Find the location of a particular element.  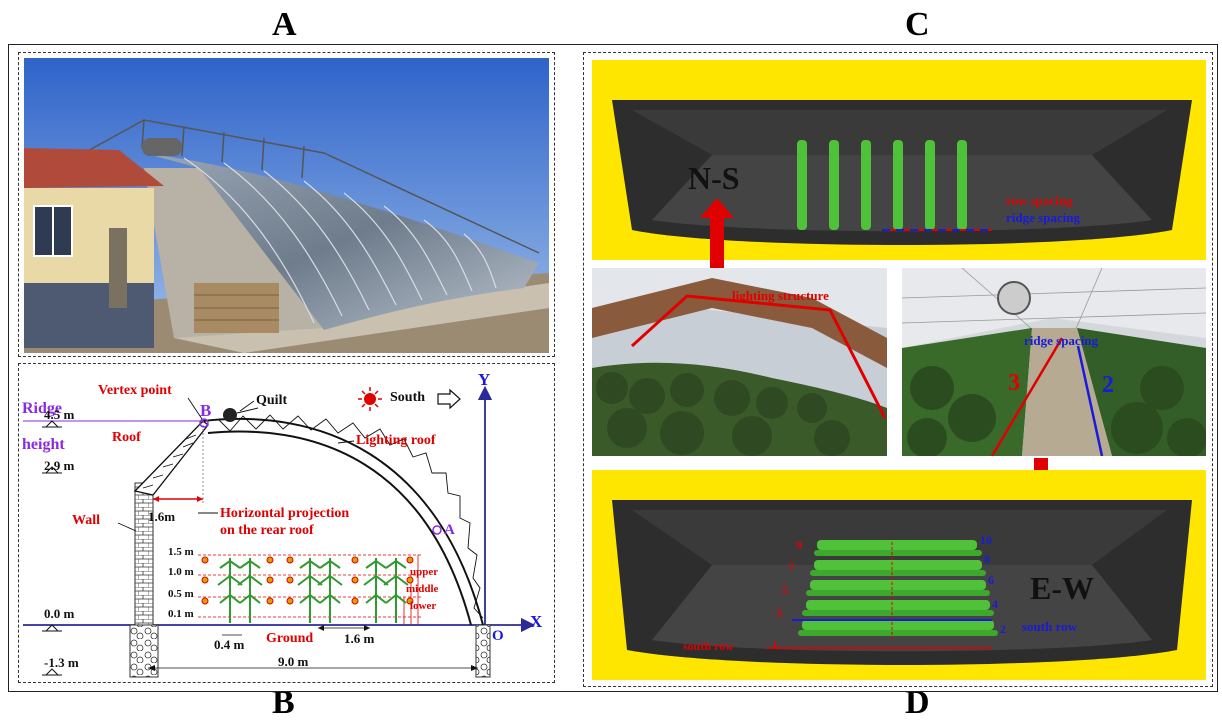

ew-crop-rows is located at coordinates (898, 588).